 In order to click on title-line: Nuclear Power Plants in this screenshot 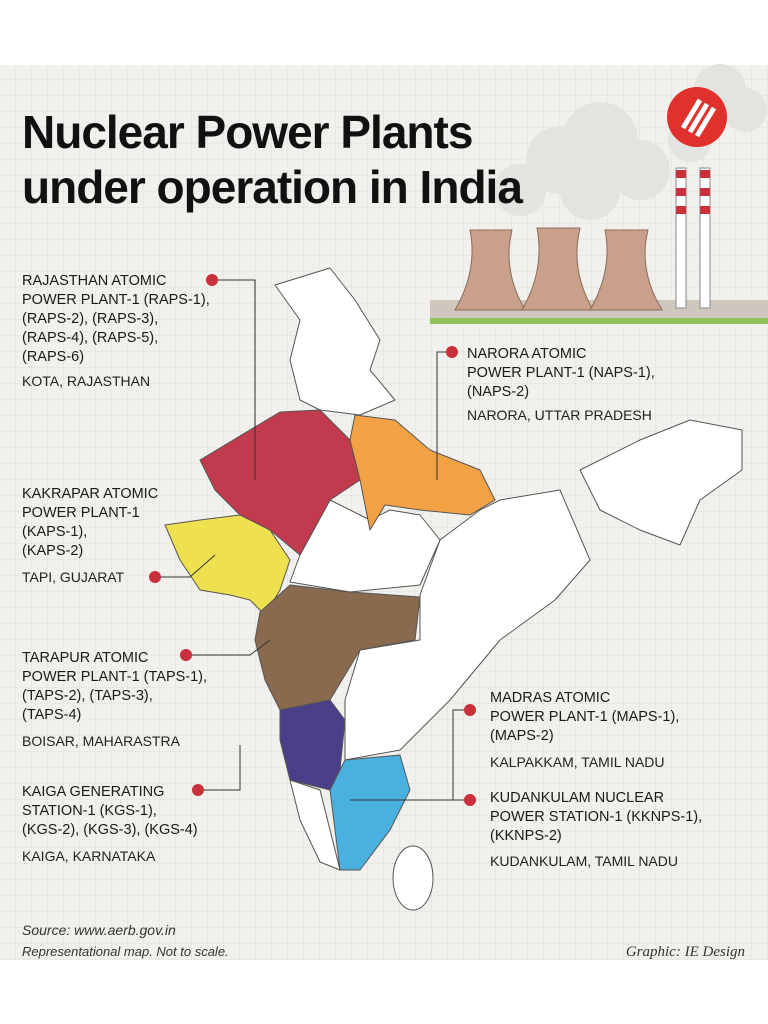, I will do `click(247, 132)`.